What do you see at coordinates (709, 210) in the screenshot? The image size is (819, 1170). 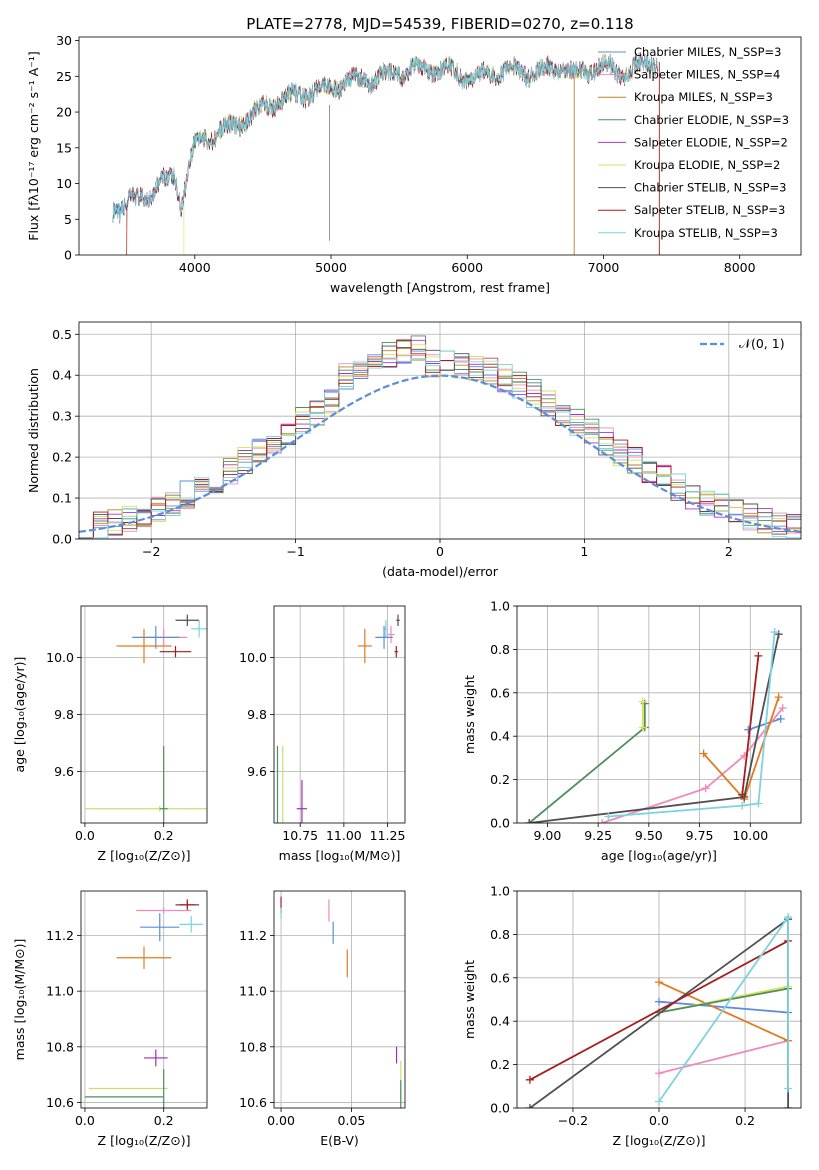 I see `legend-label: Salpeter STELIB, N_SSP=3` at bounding box center [709, 210].